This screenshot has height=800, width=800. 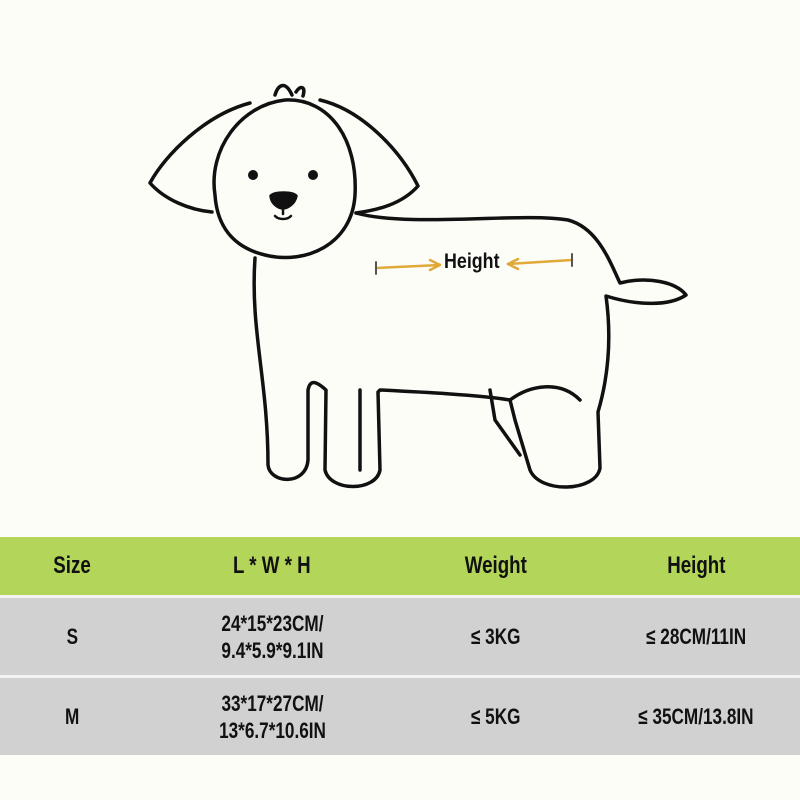 I want to click on dog-mouth, so click(x=283, y=213).